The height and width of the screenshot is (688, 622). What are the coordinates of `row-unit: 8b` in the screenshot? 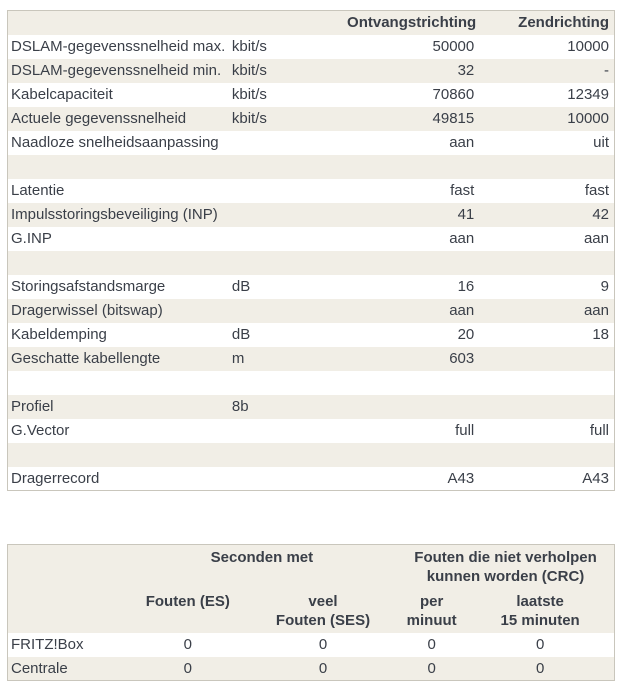 It's located at (240, 406).